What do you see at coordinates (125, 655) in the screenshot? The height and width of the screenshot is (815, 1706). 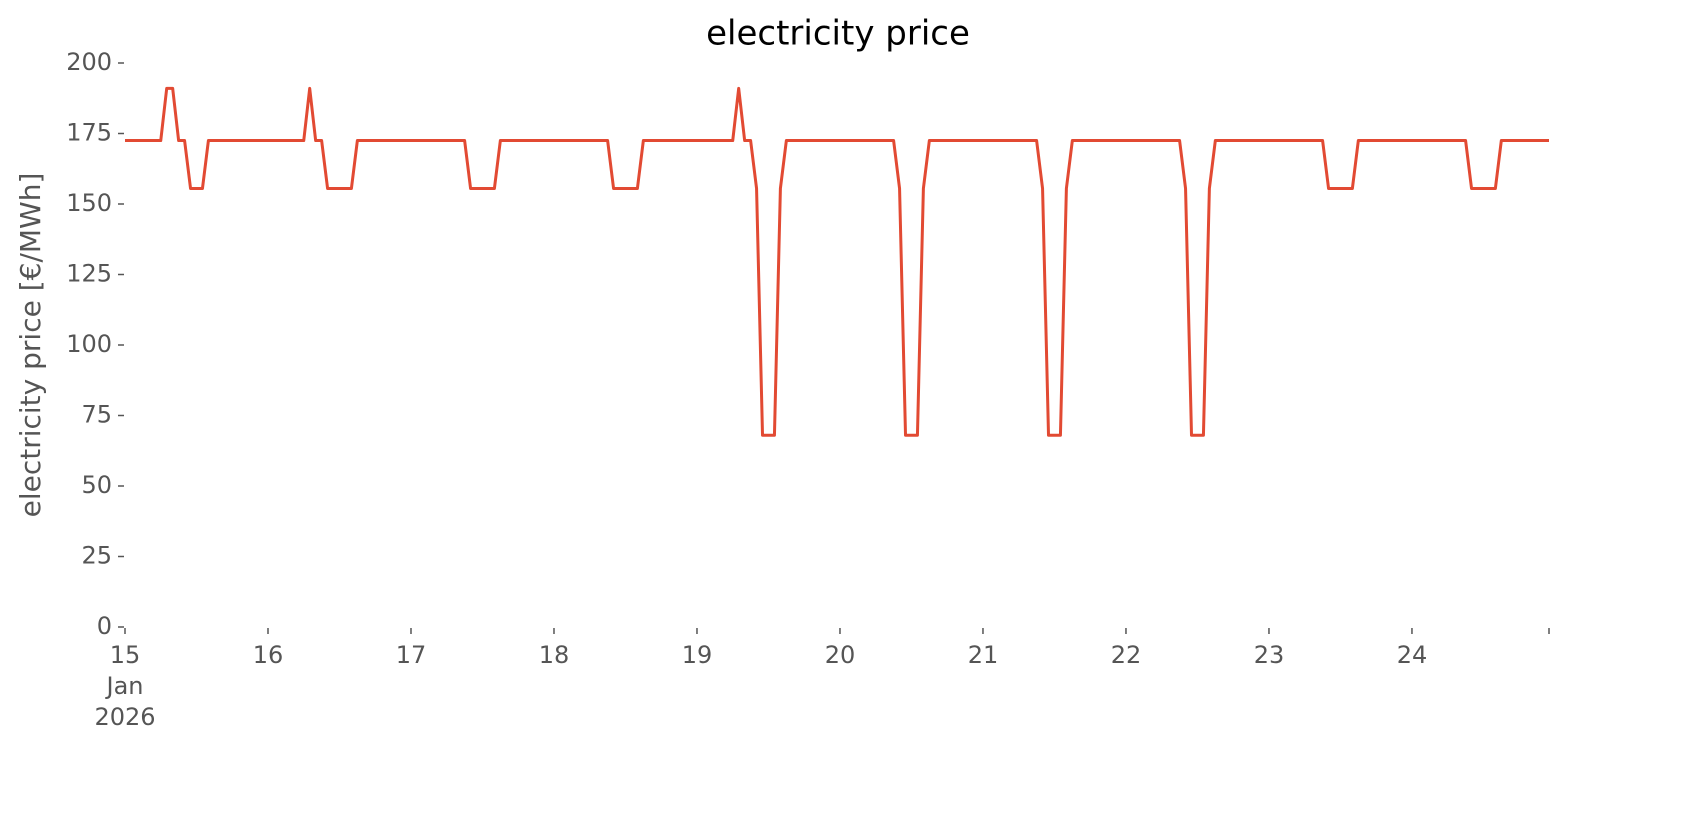 I see `x-tick-label-line: 15` at bounding box center [125, 655].